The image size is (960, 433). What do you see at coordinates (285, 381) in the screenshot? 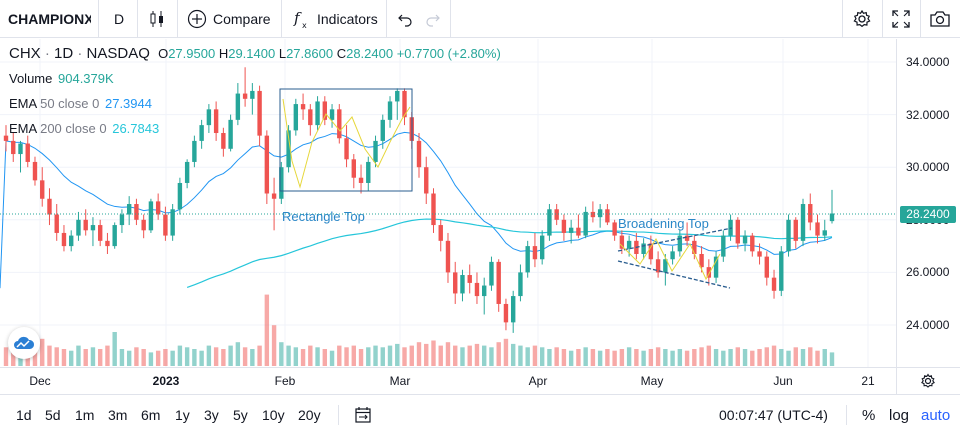
I see `time-tick: Feb` at bounding box center [285, 381].